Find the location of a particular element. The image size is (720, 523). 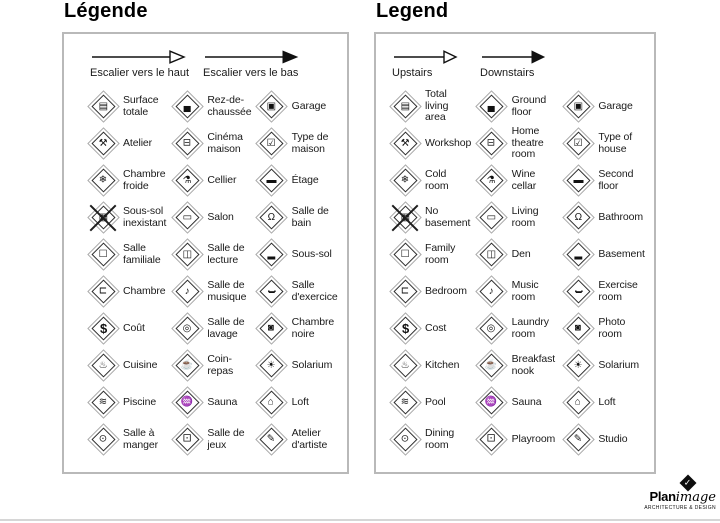

icon-glyph: ▣ is located at coordinates (271, 106).